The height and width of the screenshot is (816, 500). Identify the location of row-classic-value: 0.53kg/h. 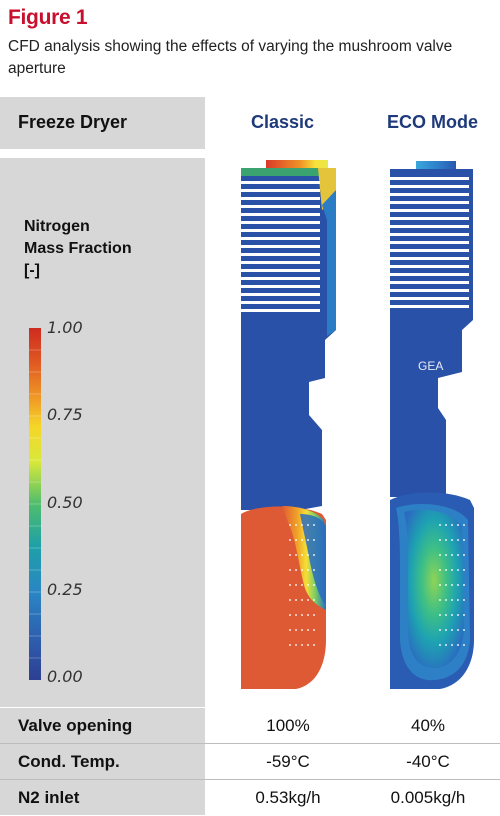
(288, 797).